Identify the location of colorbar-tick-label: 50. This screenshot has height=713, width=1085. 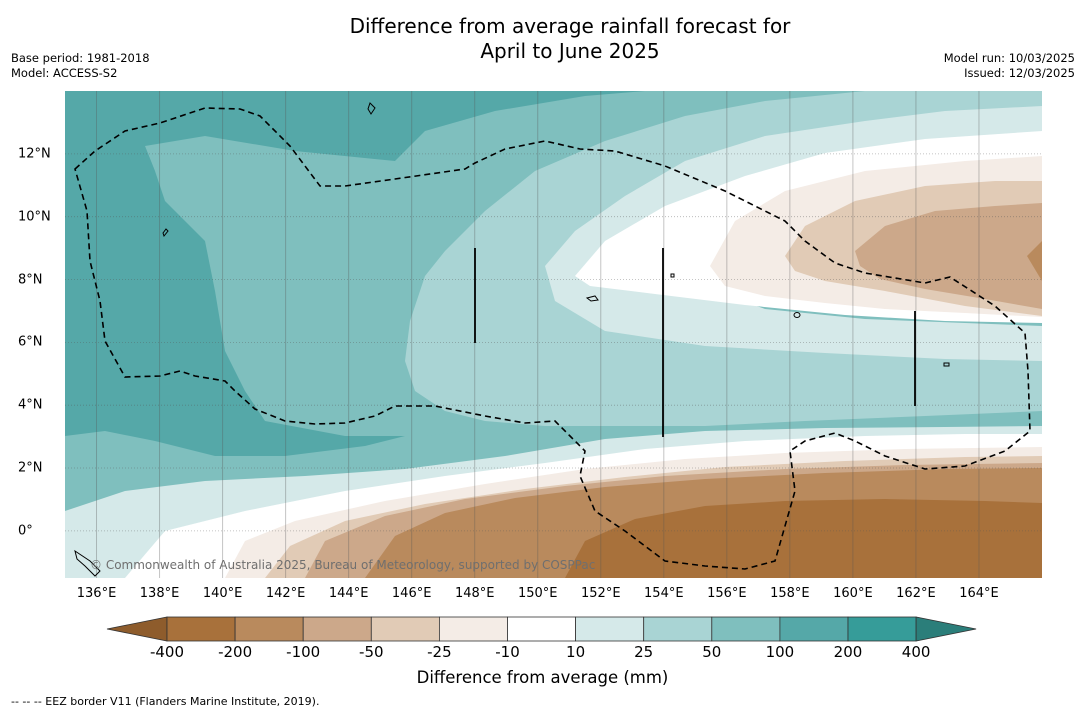
(712, 652).